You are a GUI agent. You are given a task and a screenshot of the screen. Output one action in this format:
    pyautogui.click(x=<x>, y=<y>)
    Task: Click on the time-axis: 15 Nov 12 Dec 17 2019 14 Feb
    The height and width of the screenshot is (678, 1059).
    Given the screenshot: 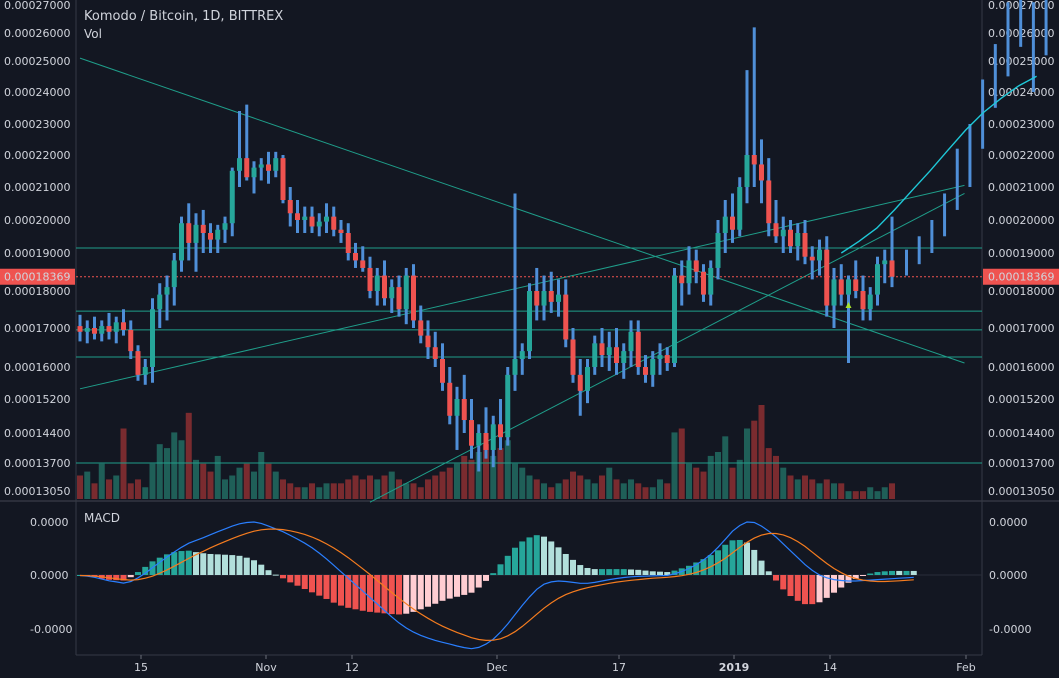 What is the action you would take?
    pyautogui.click(x=555, y=664)
    